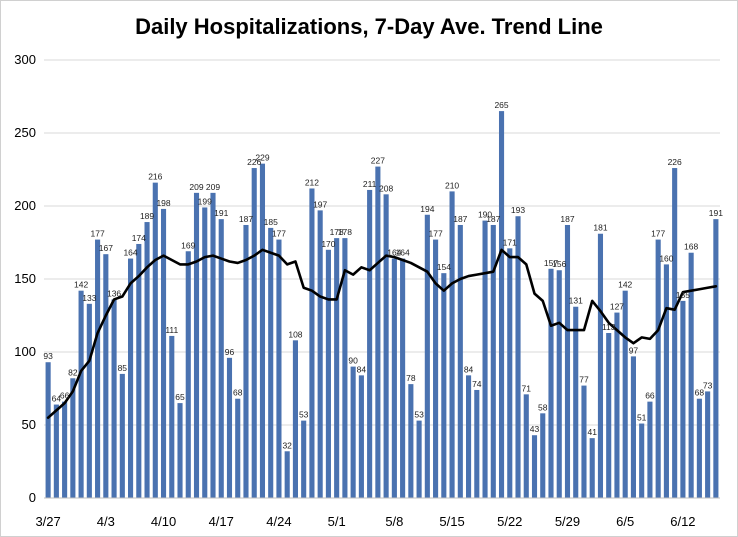 The width and height of the screenshot is (738, 537). Describe the element at coordinates (419, 415) in the screenshot. I see `data-label: 53` at that location.